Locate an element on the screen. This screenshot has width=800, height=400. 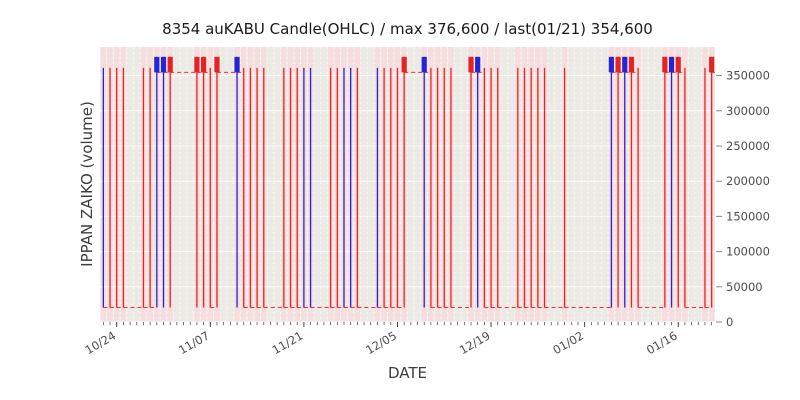
x-axis-label: DATE is located at coordinates (407, 373).